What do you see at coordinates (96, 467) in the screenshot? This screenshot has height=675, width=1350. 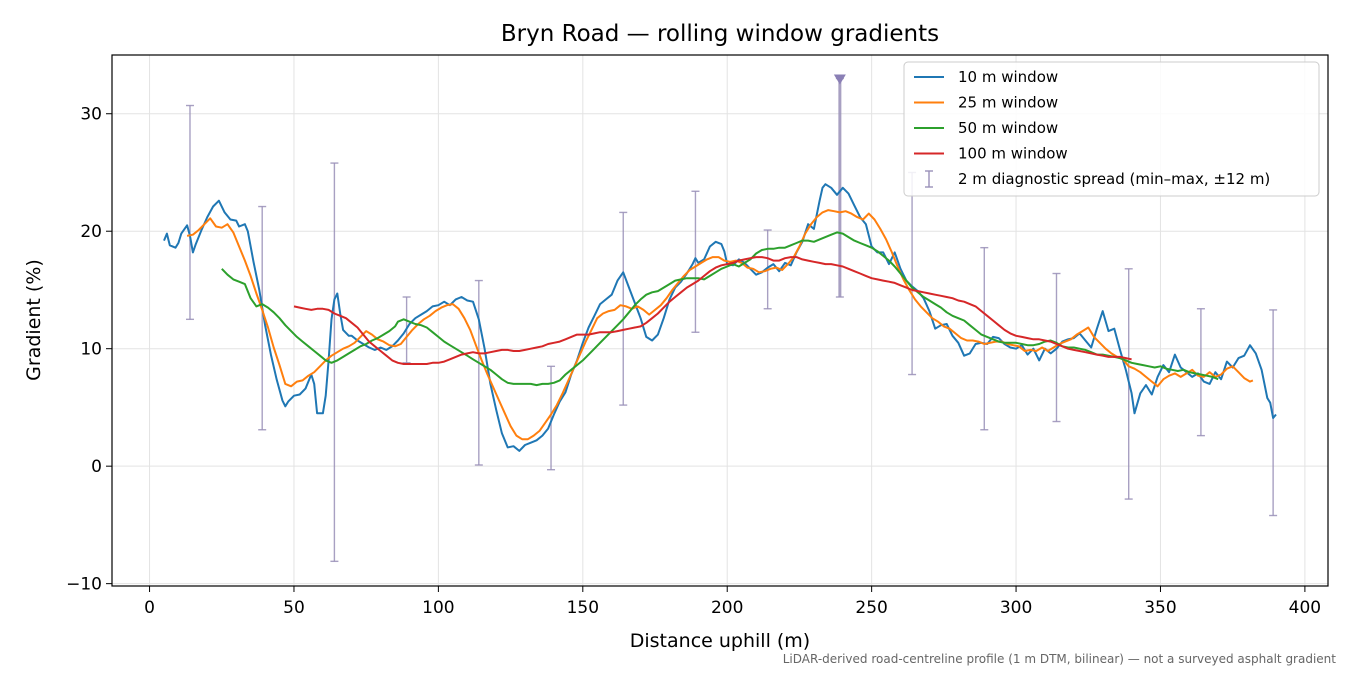 I see `y-tick-label: 0` at bounding box center [96, 467].